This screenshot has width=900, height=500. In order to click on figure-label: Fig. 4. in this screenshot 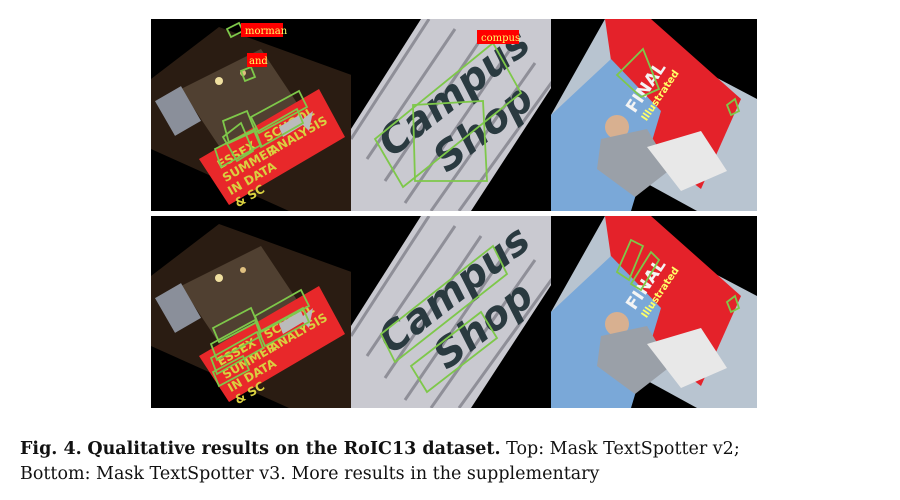, I will do `click(51, 449)`.